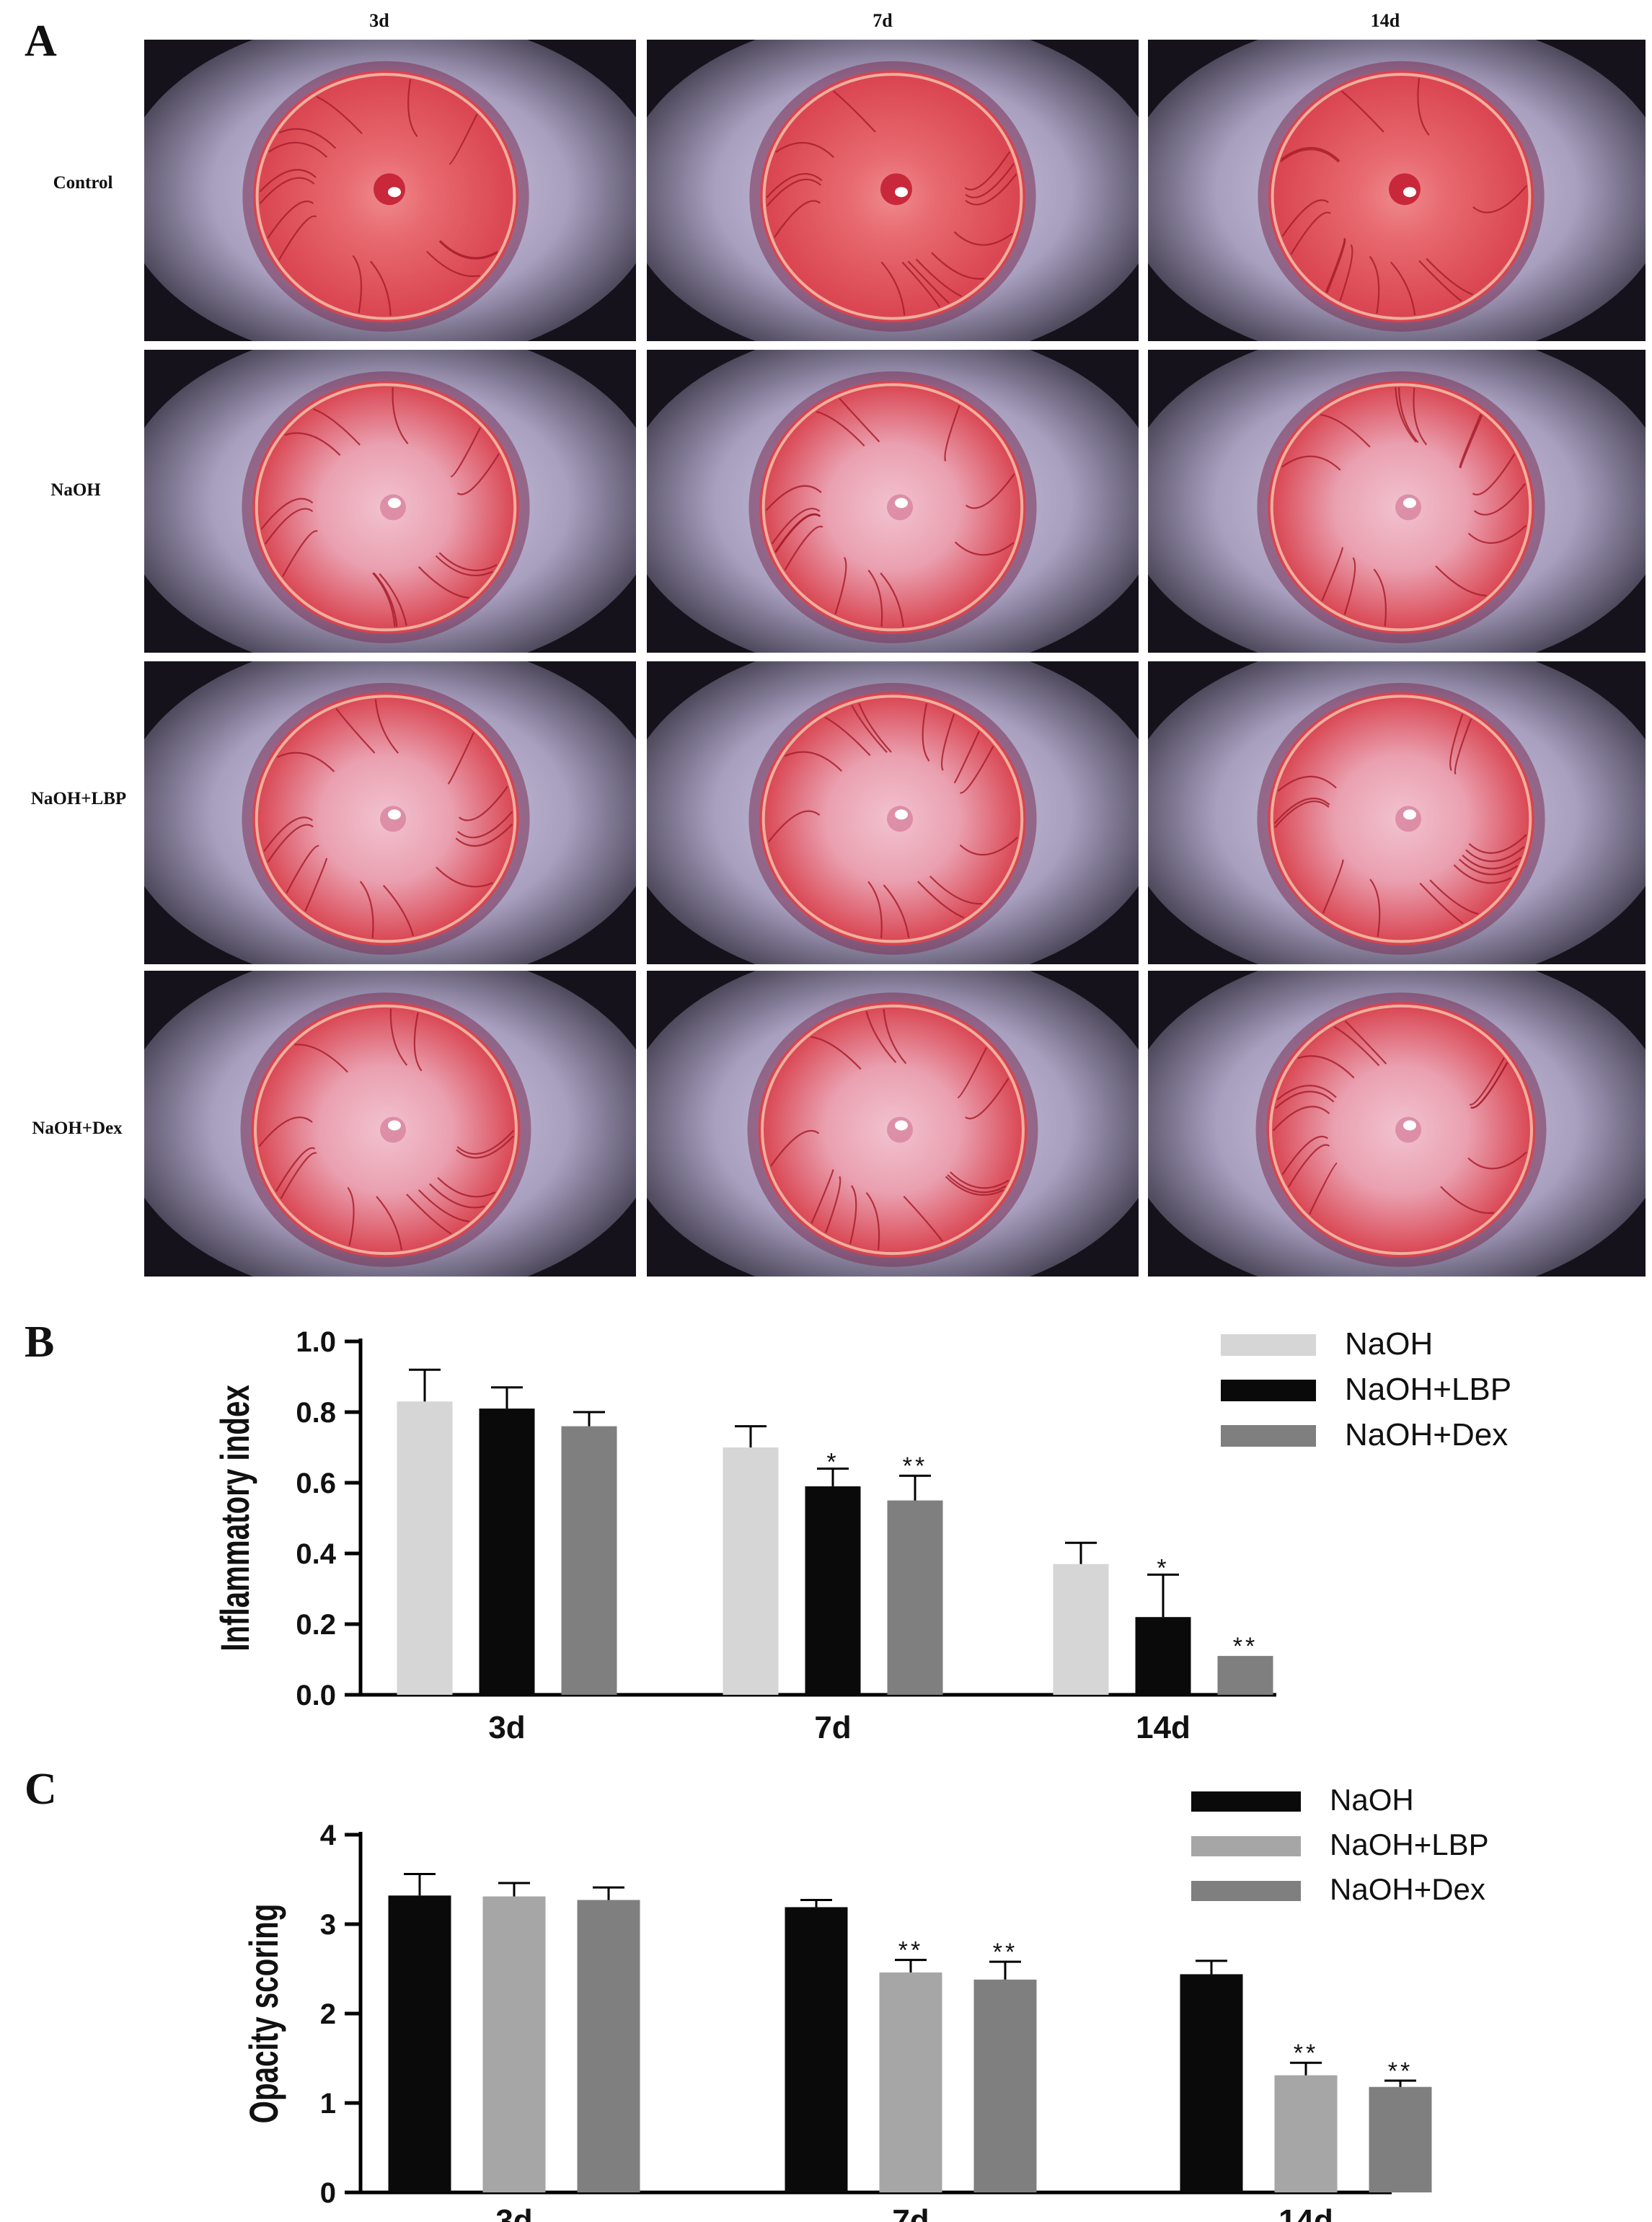  Describe the element at coordinates (328, 2104) in the screenshot. I see `chart-c-y-tick-label: 1` at that location.